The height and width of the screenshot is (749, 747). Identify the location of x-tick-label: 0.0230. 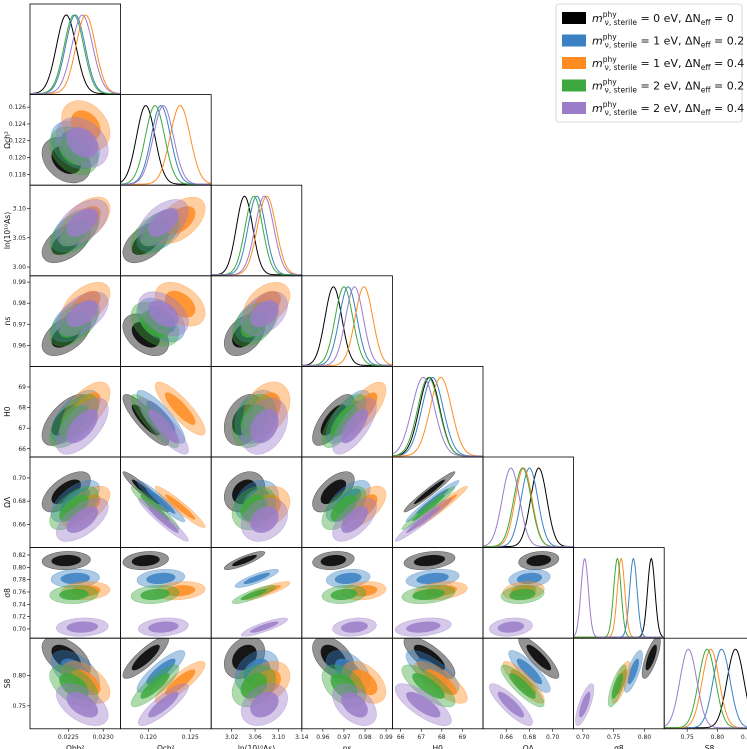
(103, 737).